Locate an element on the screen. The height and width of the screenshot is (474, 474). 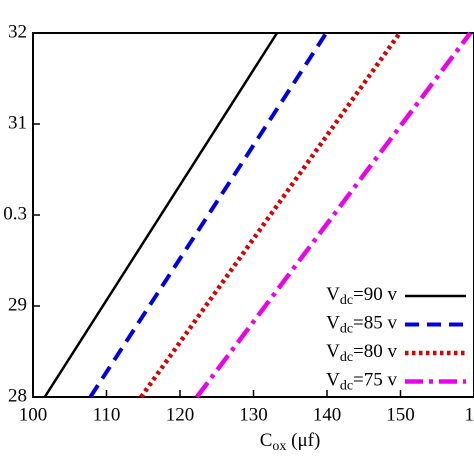
y-tick-label: 29 is located at coordinates (17, 304).